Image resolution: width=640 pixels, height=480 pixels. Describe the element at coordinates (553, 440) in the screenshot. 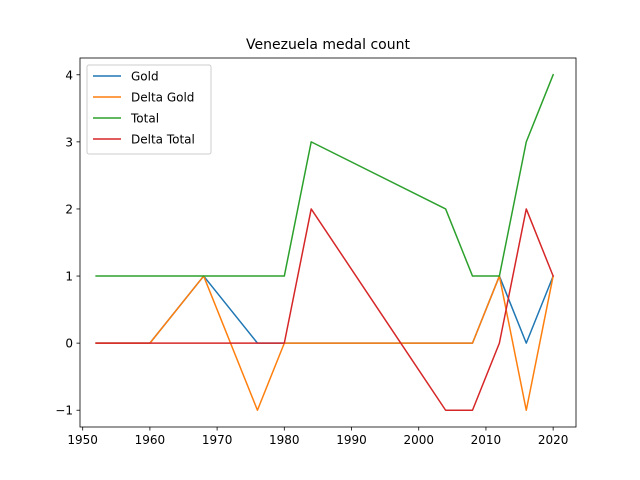

I see `x-tick-label-7: 2020` at that location.